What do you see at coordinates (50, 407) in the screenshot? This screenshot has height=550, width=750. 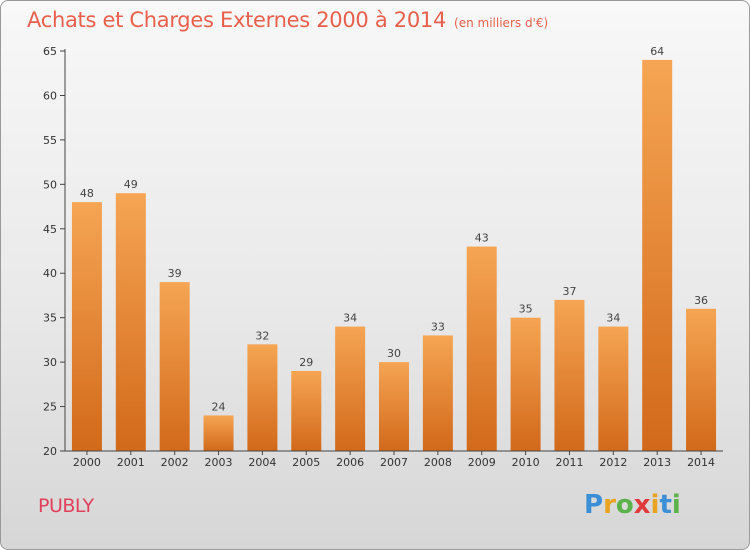 I see `y-tick-label-25: 25` at bounding box center [50, 407].